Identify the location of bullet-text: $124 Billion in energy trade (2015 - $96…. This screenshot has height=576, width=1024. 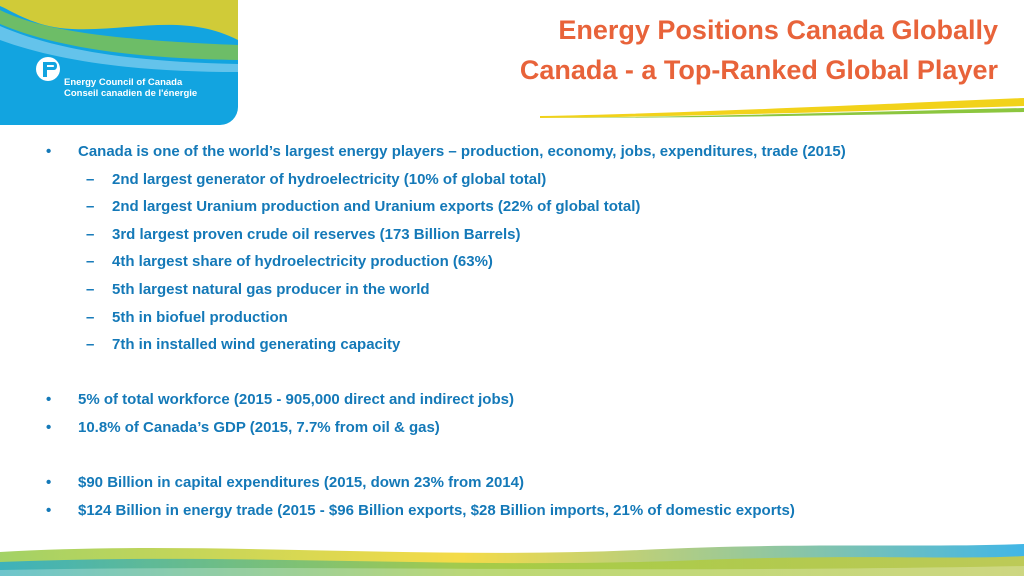
(436, 510).